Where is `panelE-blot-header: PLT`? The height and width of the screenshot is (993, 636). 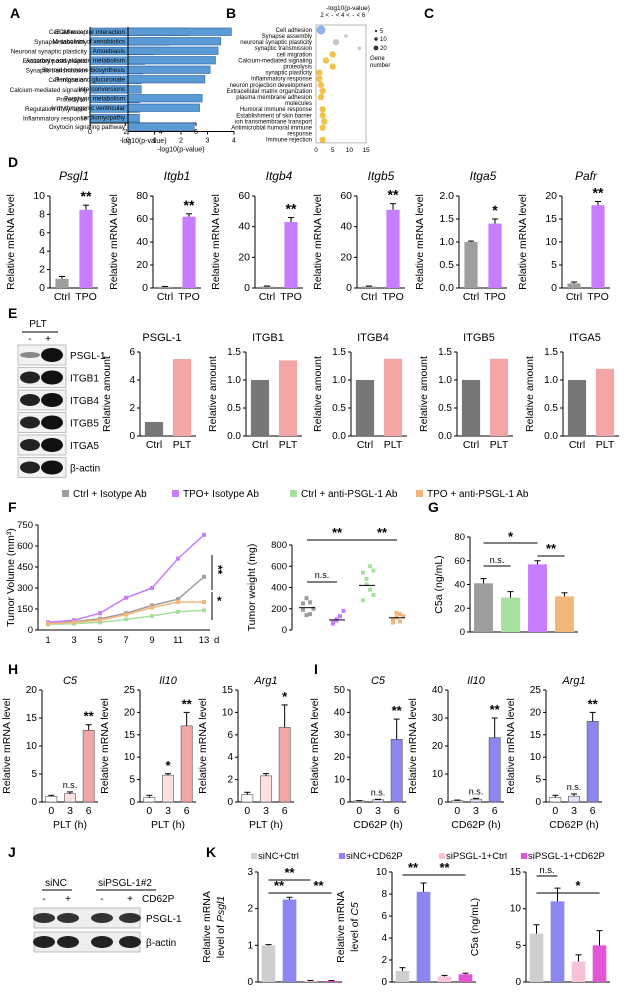 panelE-blot-header: PLT is located at coordinates (38, 324).